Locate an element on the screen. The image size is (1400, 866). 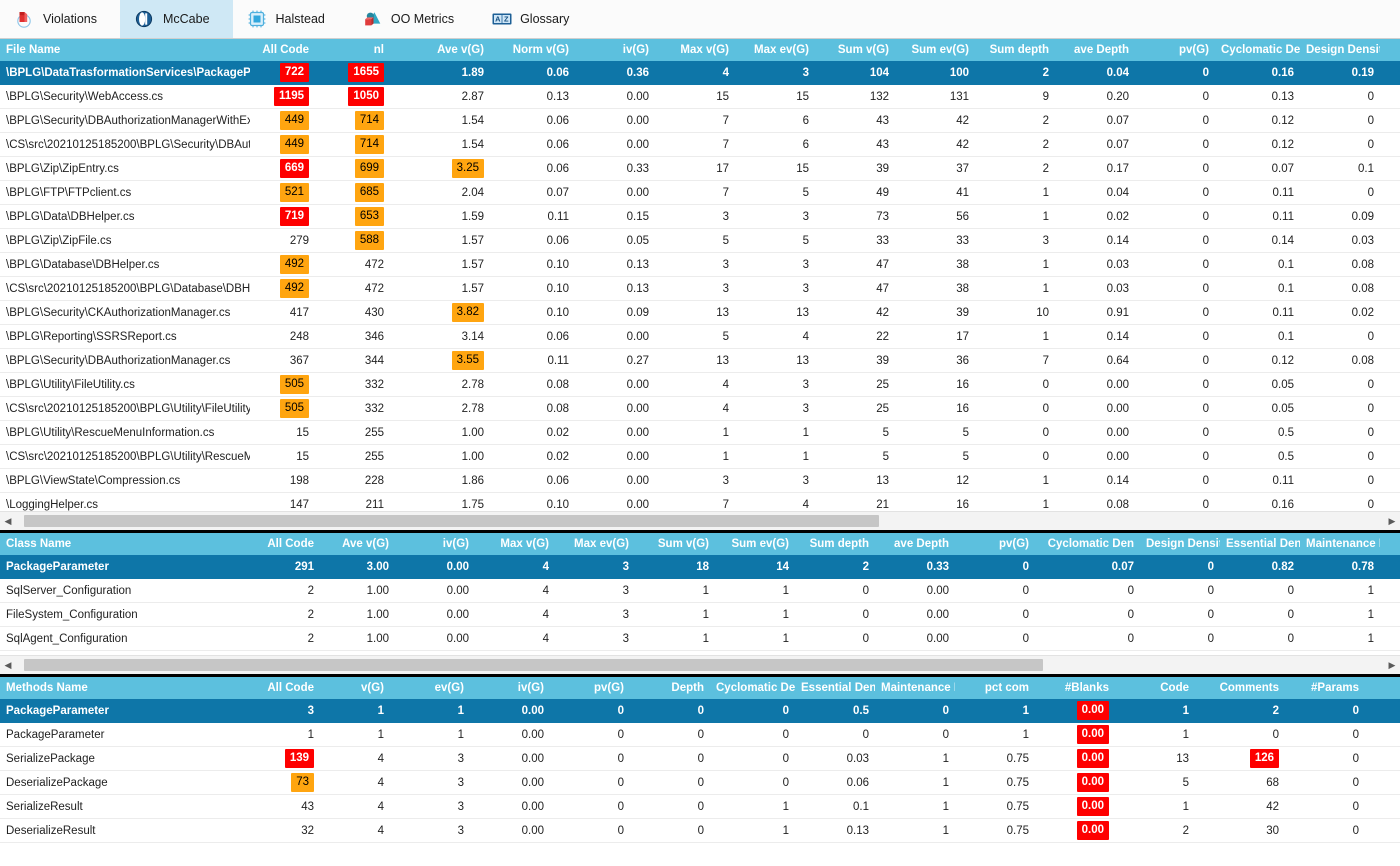
file-grid-hscrollbar: ◀ ▶ is located at coordinates (700, 520).